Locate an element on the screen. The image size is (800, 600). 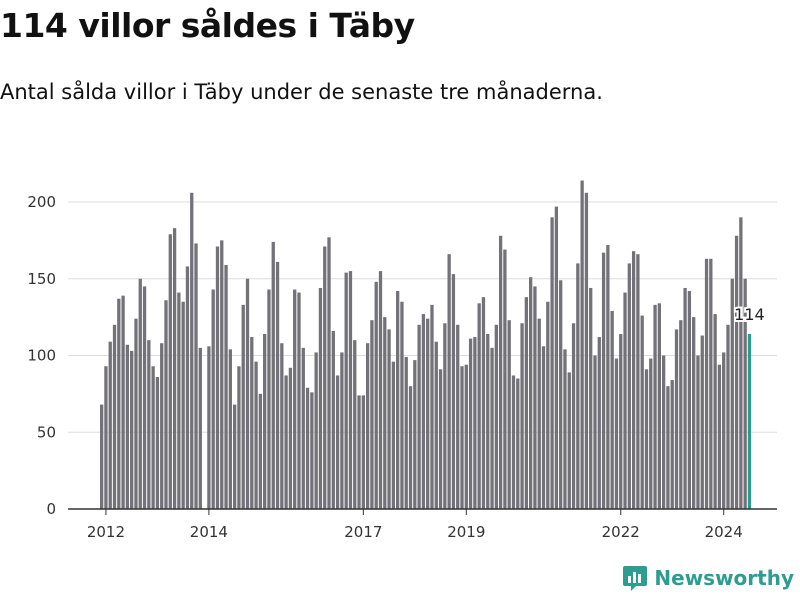
brand-logo: Newsworthy is located at coordinates (708, 578).